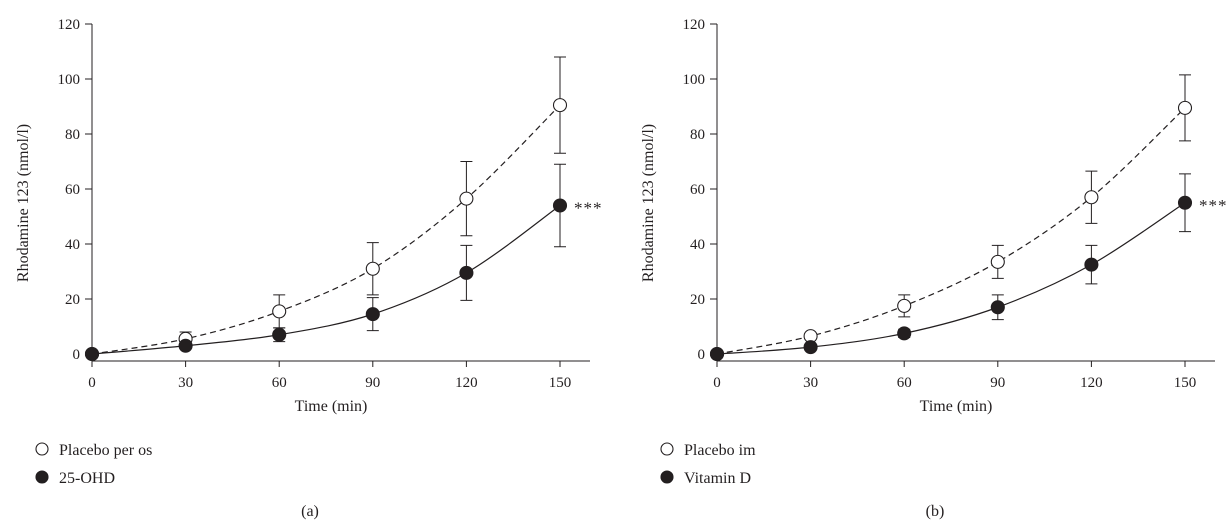  Describe the element at coordinates (105, 450) in the screenshot. I see `legend-label-1: Placebo per os` at that location.